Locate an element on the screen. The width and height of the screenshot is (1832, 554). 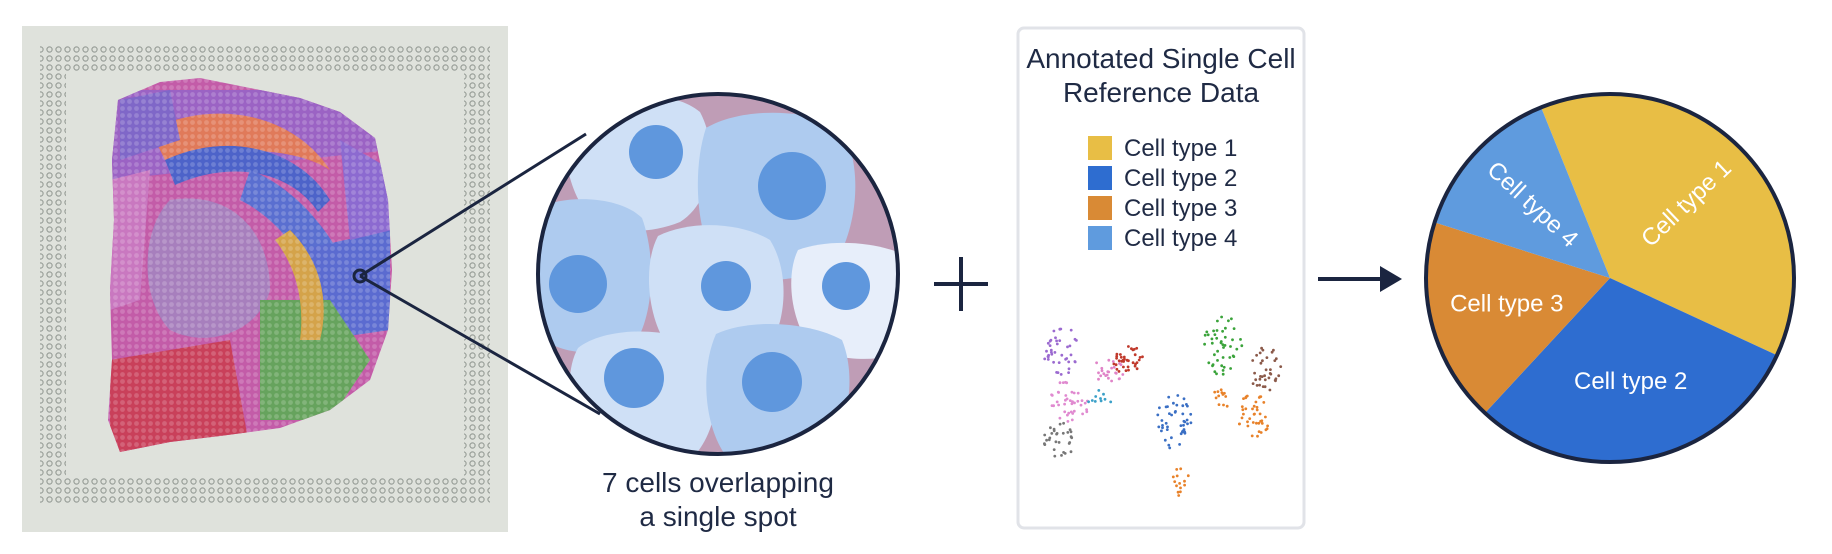
pie-label-3: Cell type 3 is located at coordinates (1506, 304).